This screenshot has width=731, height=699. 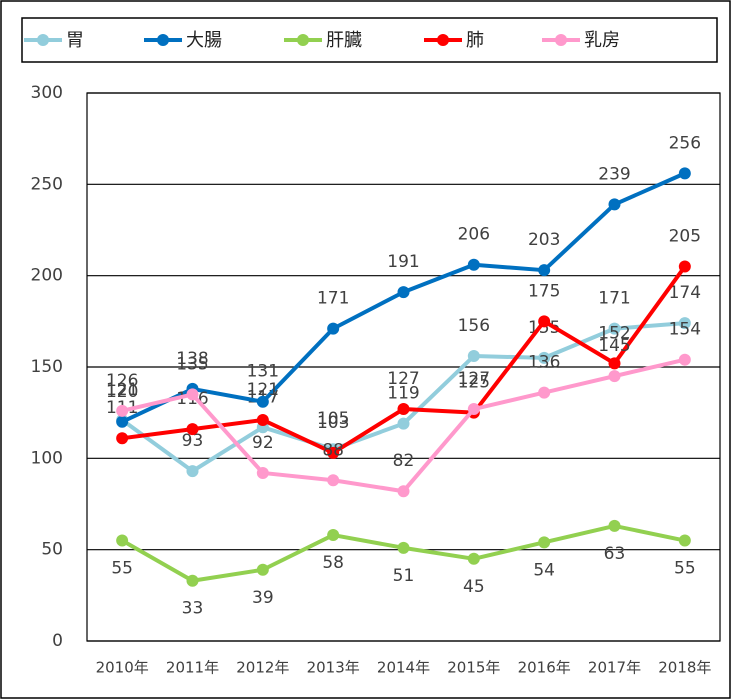 I want to click on legend-label: 乳房, so click(x=602, y=40).